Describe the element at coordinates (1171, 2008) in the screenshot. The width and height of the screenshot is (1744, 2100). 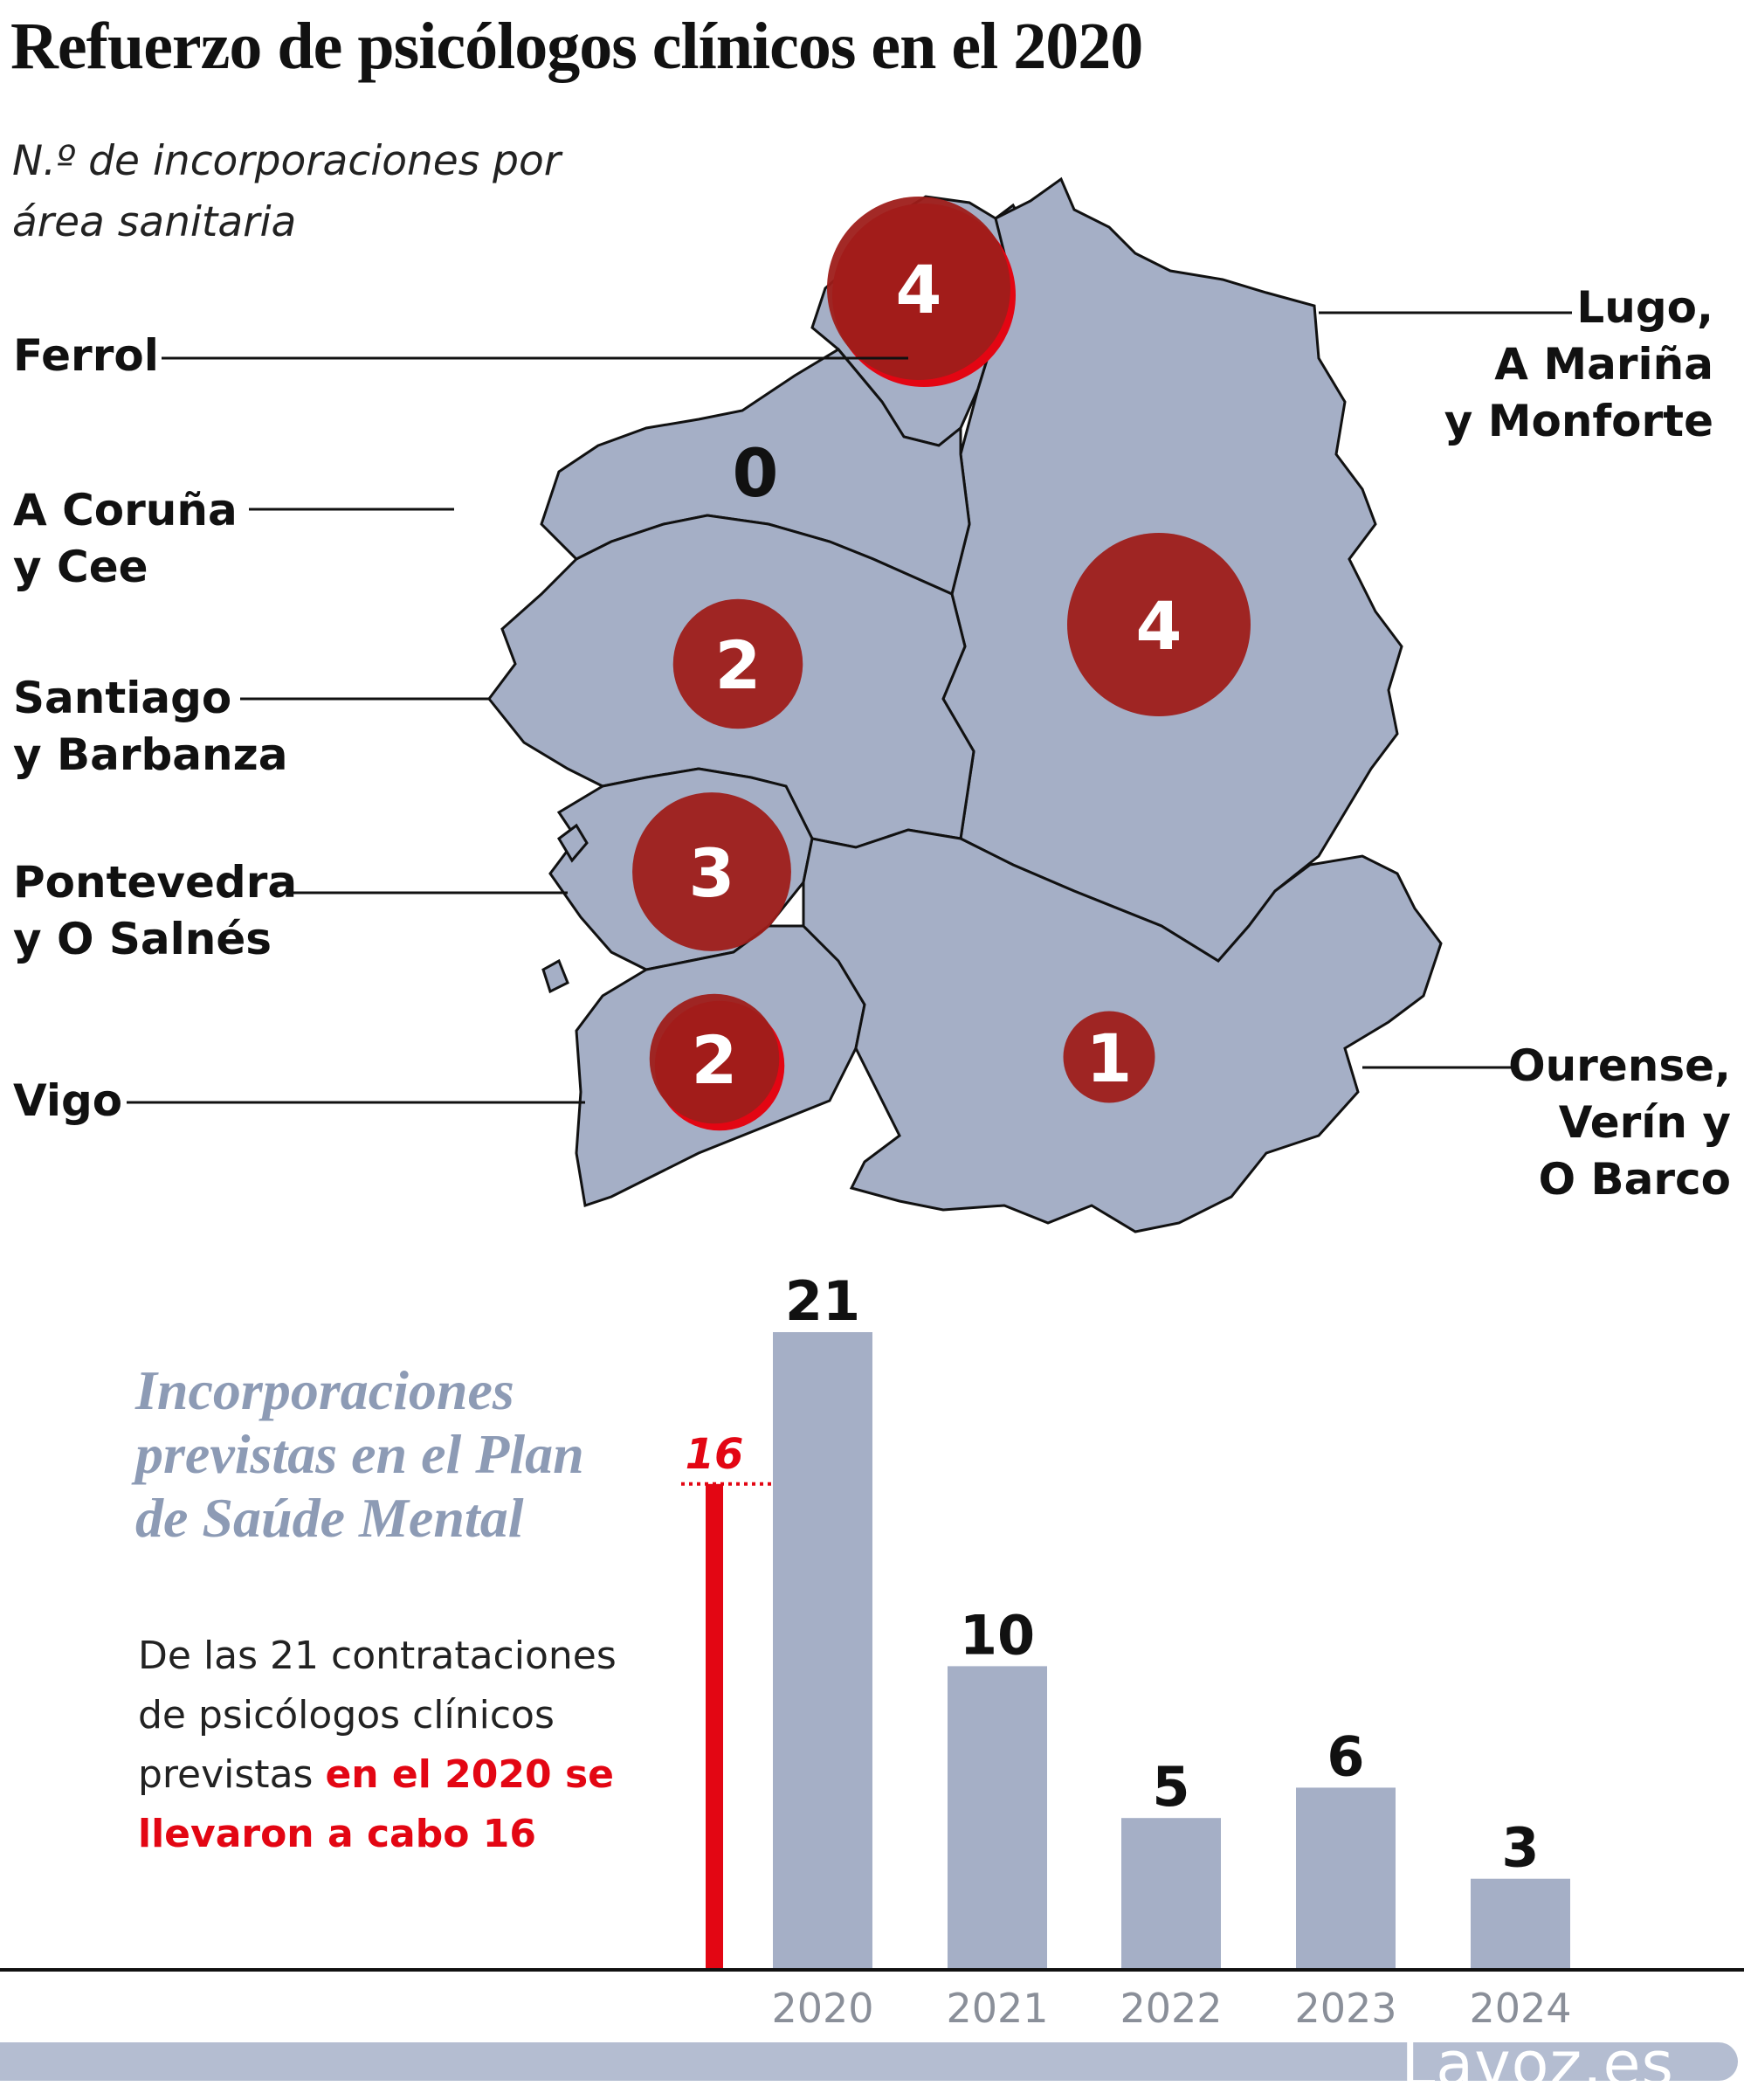
I see `x-tick-label: 2022` at that location.